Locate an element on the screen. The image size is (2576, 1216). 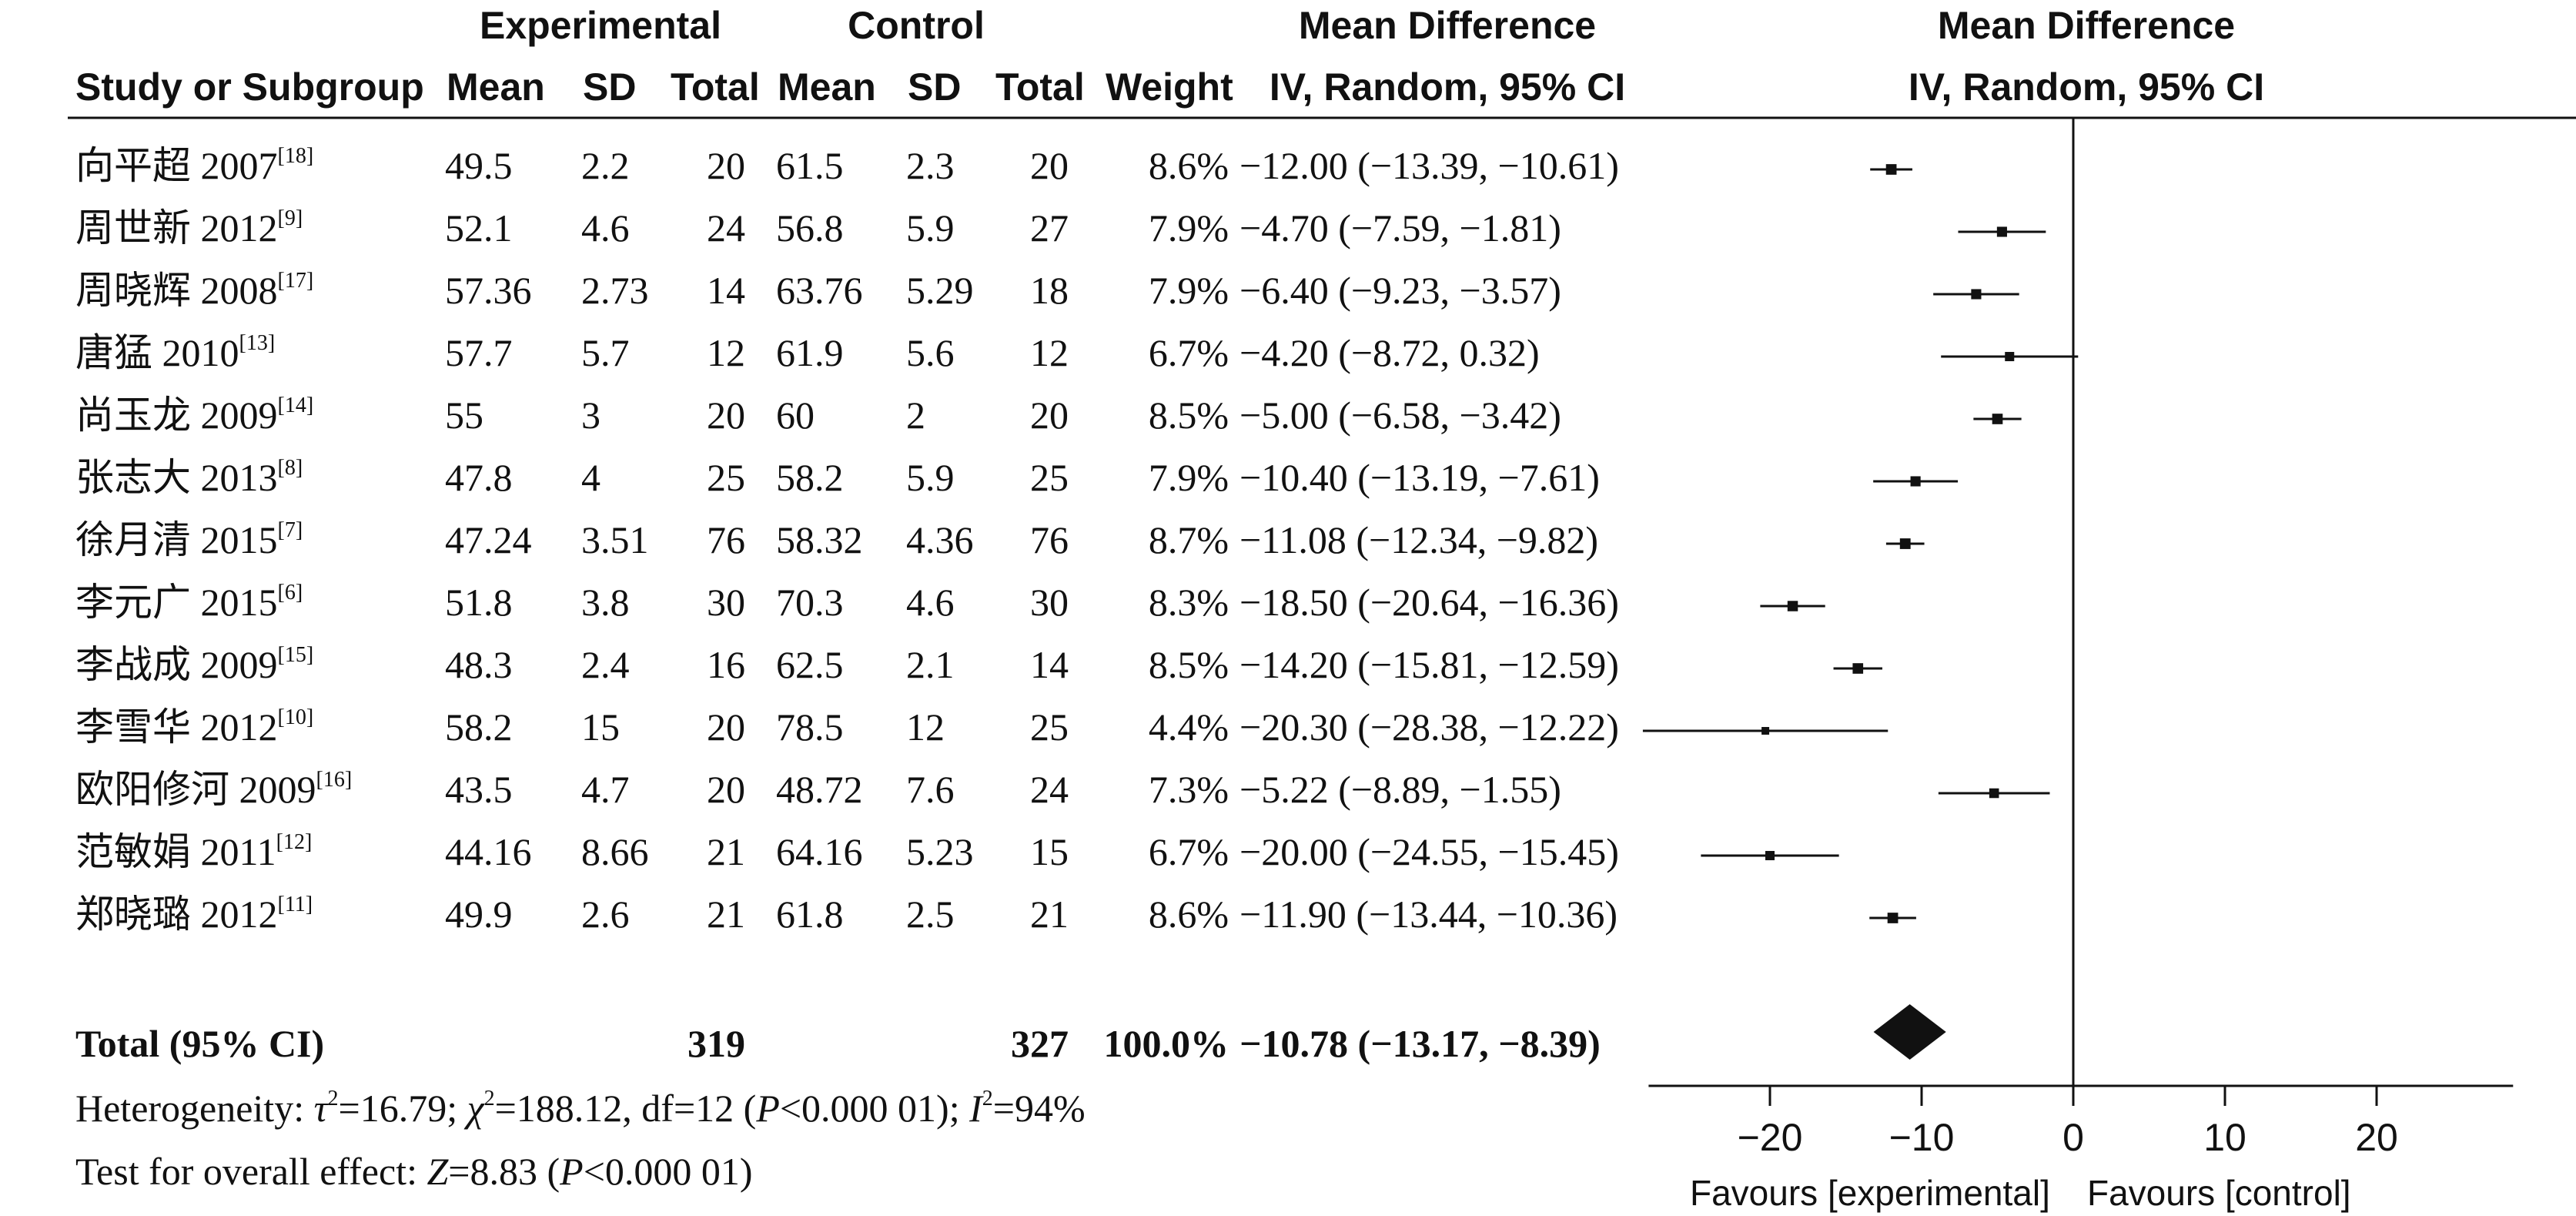
experimental-sd: 4.6 is located at coordinates (605, 228).